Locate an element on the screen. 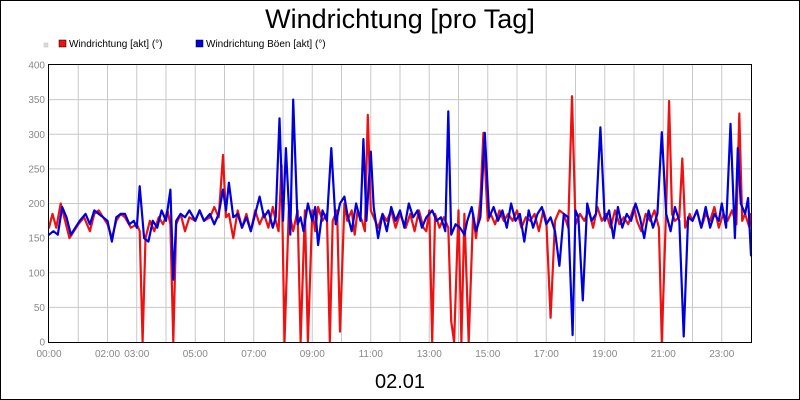  y-tick-label: 100 is located at coordinates (36, 273).